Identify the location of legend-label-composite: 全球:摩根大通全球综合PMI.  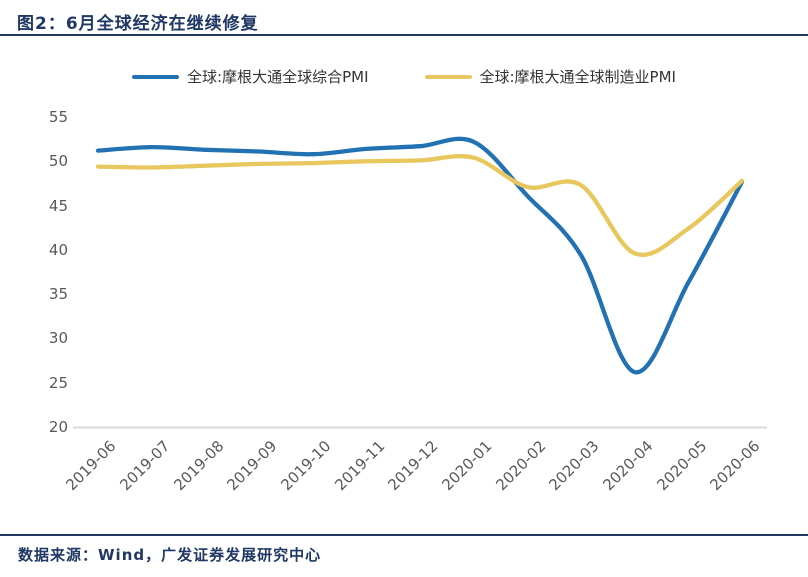
(278, 77).